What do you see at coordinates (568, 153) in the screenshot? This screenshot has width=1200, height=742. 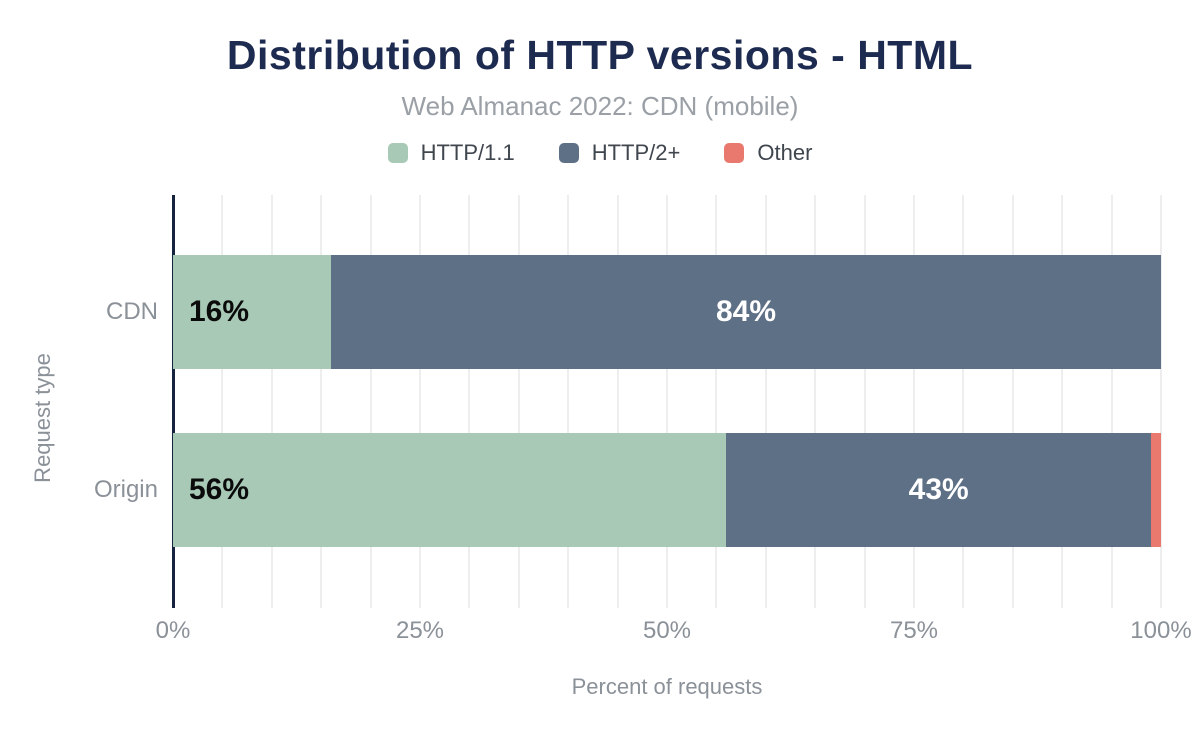 I see `legend-swatch-http2-icon` at bounding box center [568, 153].